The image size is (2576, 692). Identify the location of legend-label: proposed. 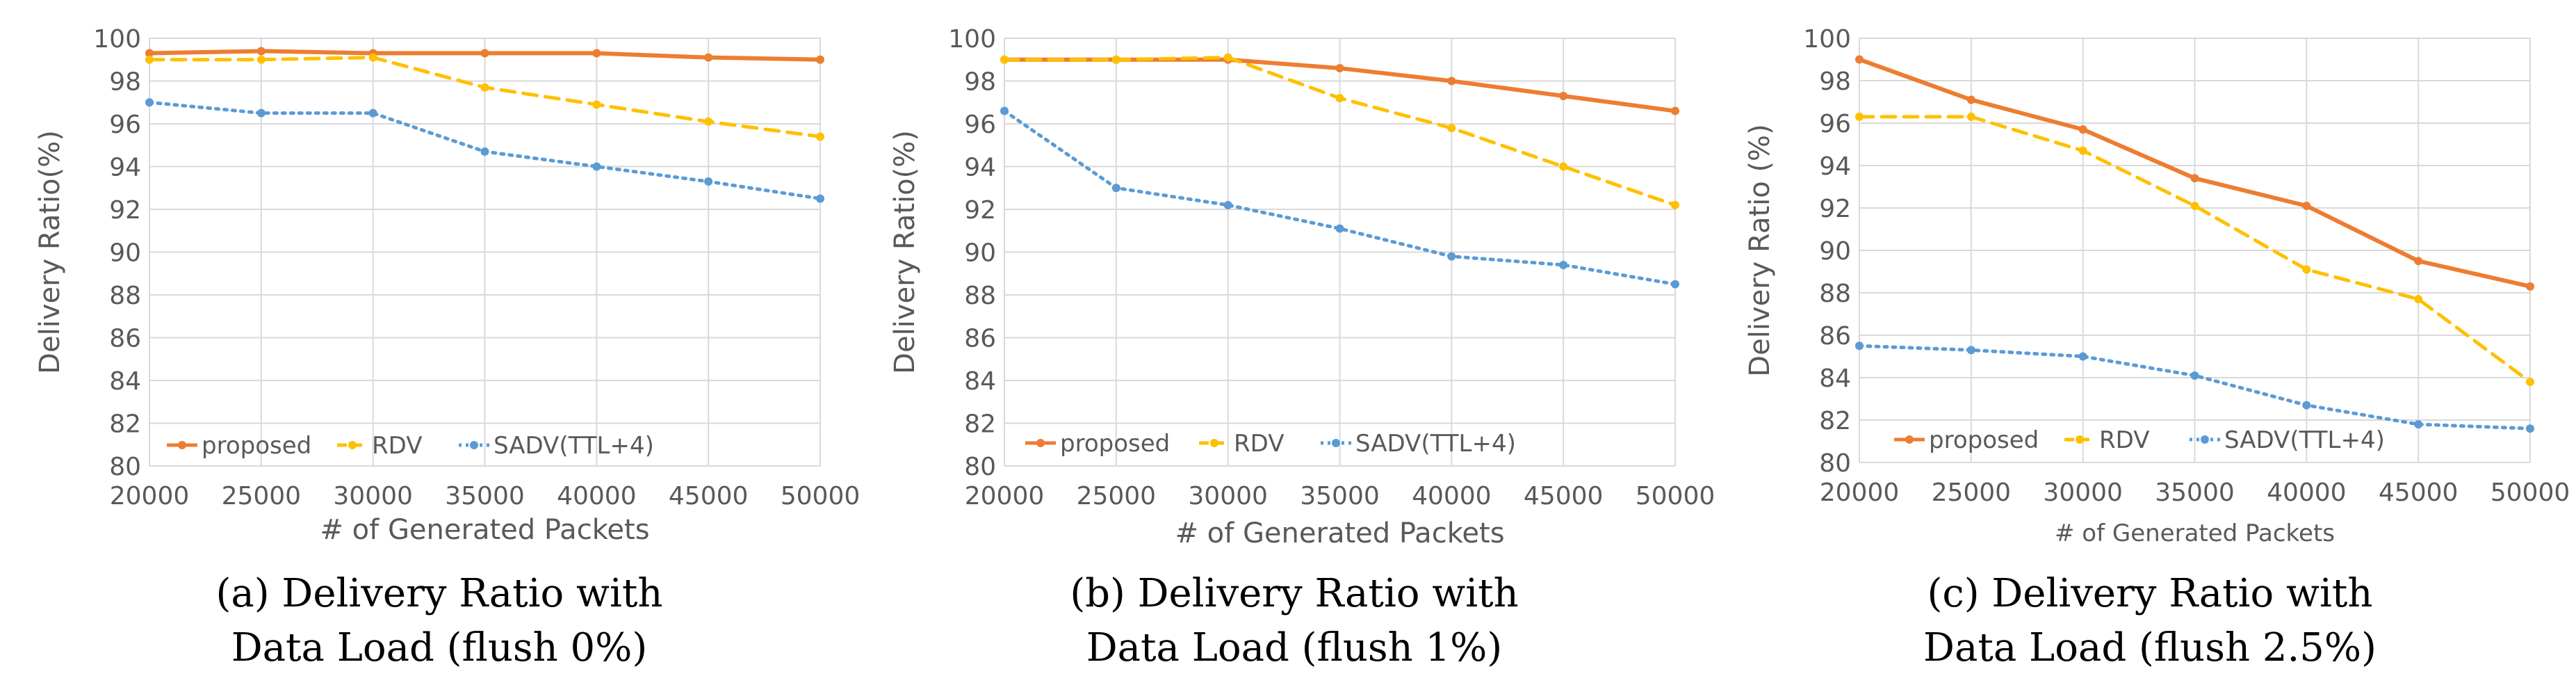
(256, 446).